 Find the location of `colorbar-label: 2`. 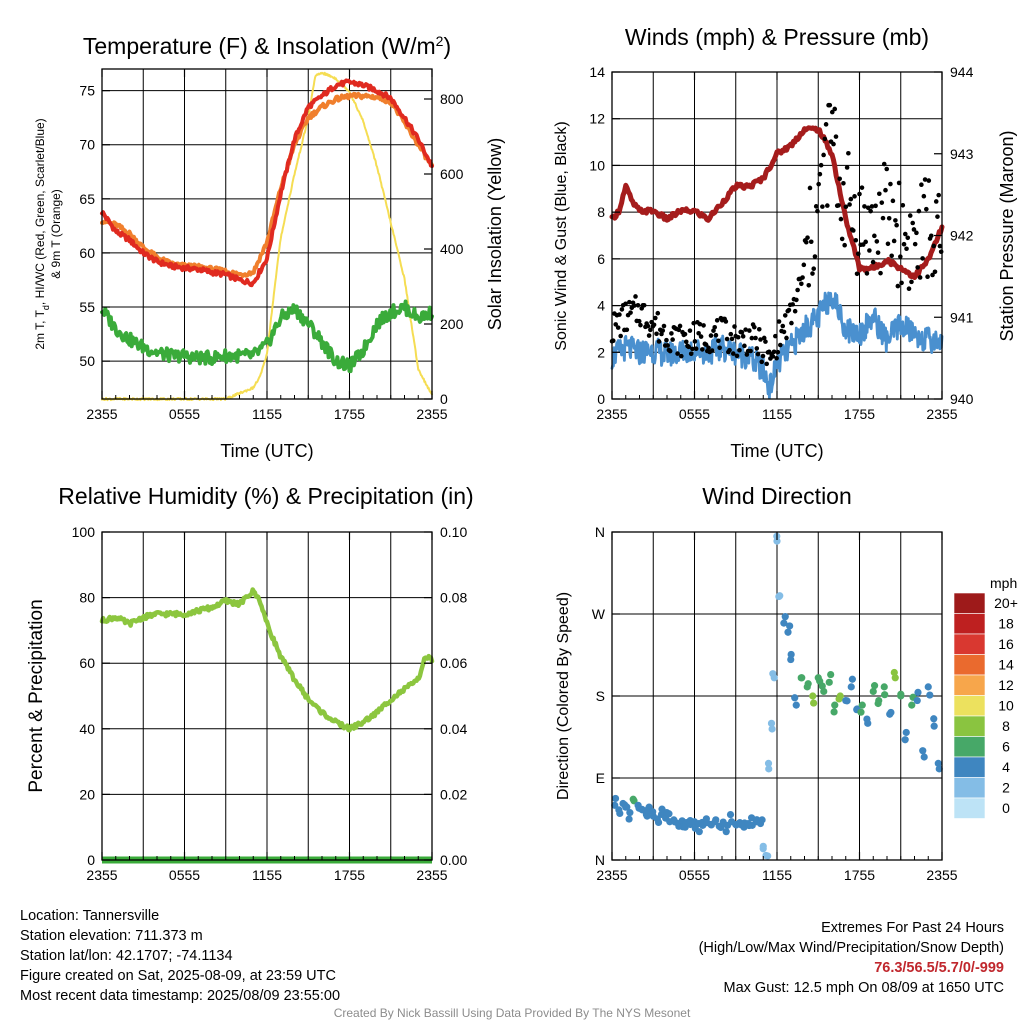

colorbar-label: 2 is located at coordinates (1006, 788).